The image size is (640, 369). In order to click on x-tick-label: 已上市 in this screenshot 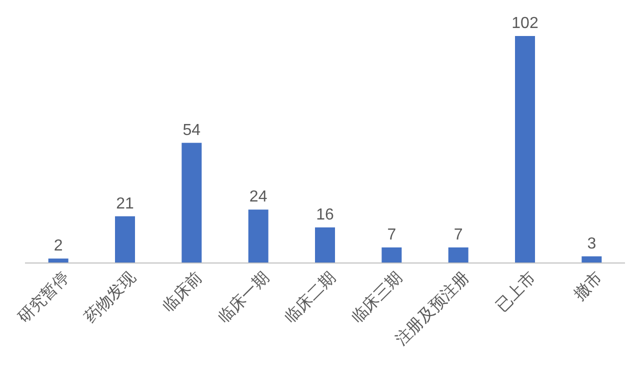, I will do `click(516, 292)`.